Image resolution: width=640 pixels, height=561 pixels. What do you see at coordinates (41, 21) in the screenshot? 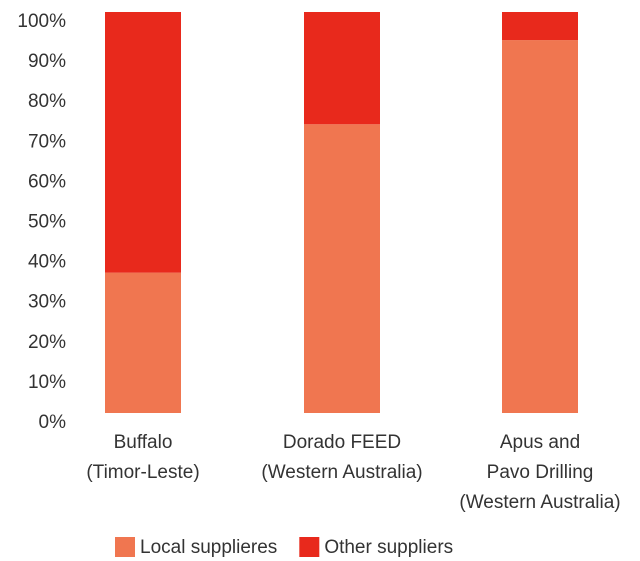
I see `y-tick-label: 100%` at bounding box center [41, 21].